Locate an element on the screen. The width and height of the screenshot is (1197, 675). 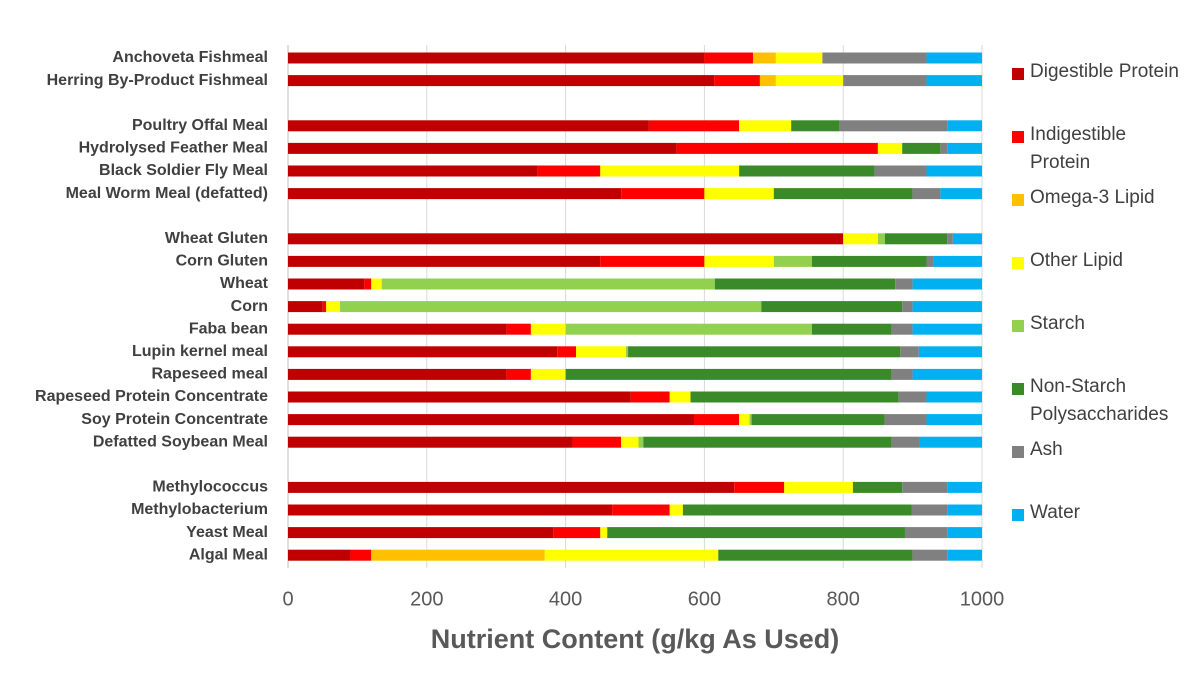
x-tick-label: 400 is located at coordinates (565, 599).